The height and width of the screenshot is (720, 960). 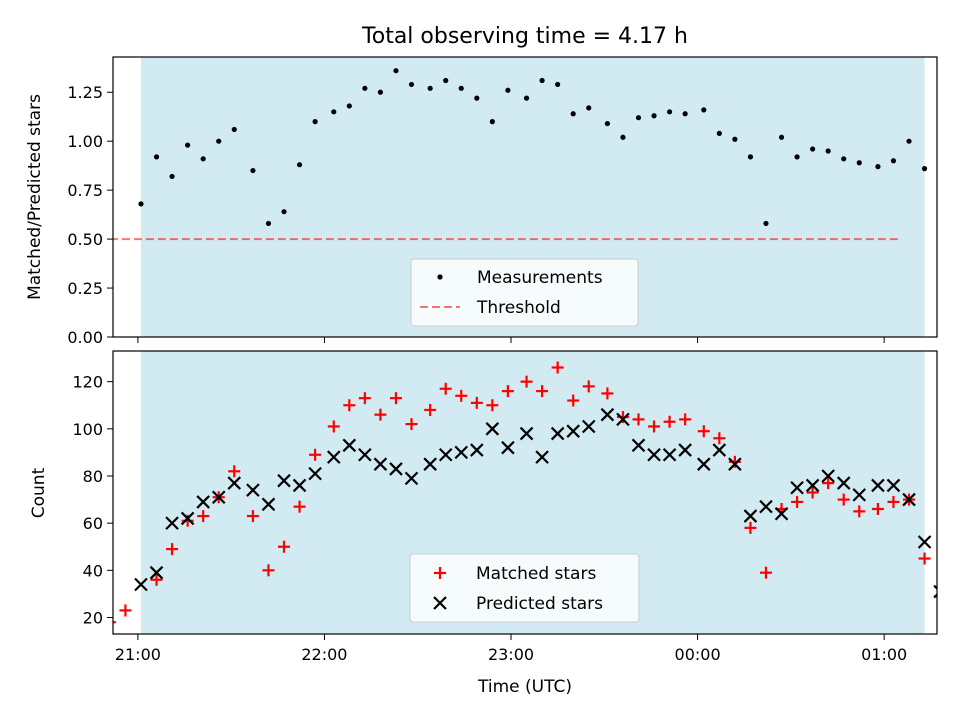 What do you see at coordinates (440, 277) in the screenshot?
I see `legend-measurement-marker` at bounding box center [440, 277].